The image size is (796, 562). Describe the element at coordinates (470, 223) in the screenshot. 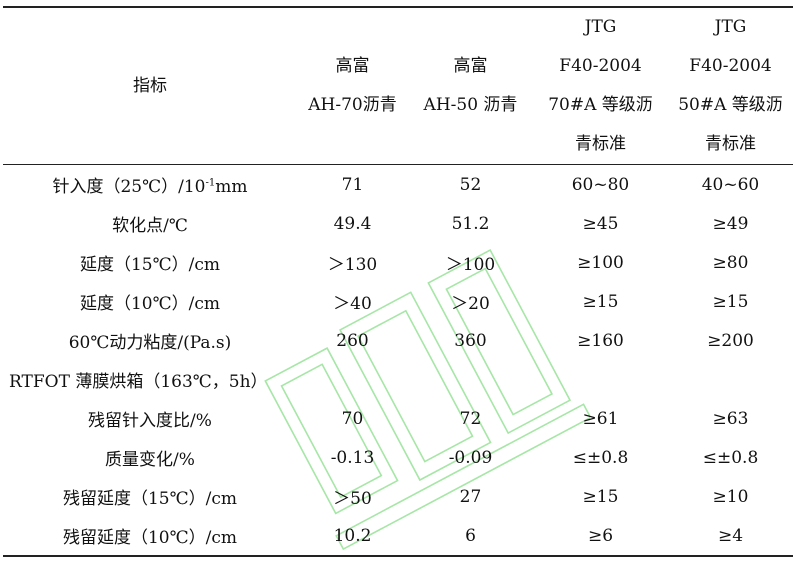

I see `cell: 51.2` at that location.